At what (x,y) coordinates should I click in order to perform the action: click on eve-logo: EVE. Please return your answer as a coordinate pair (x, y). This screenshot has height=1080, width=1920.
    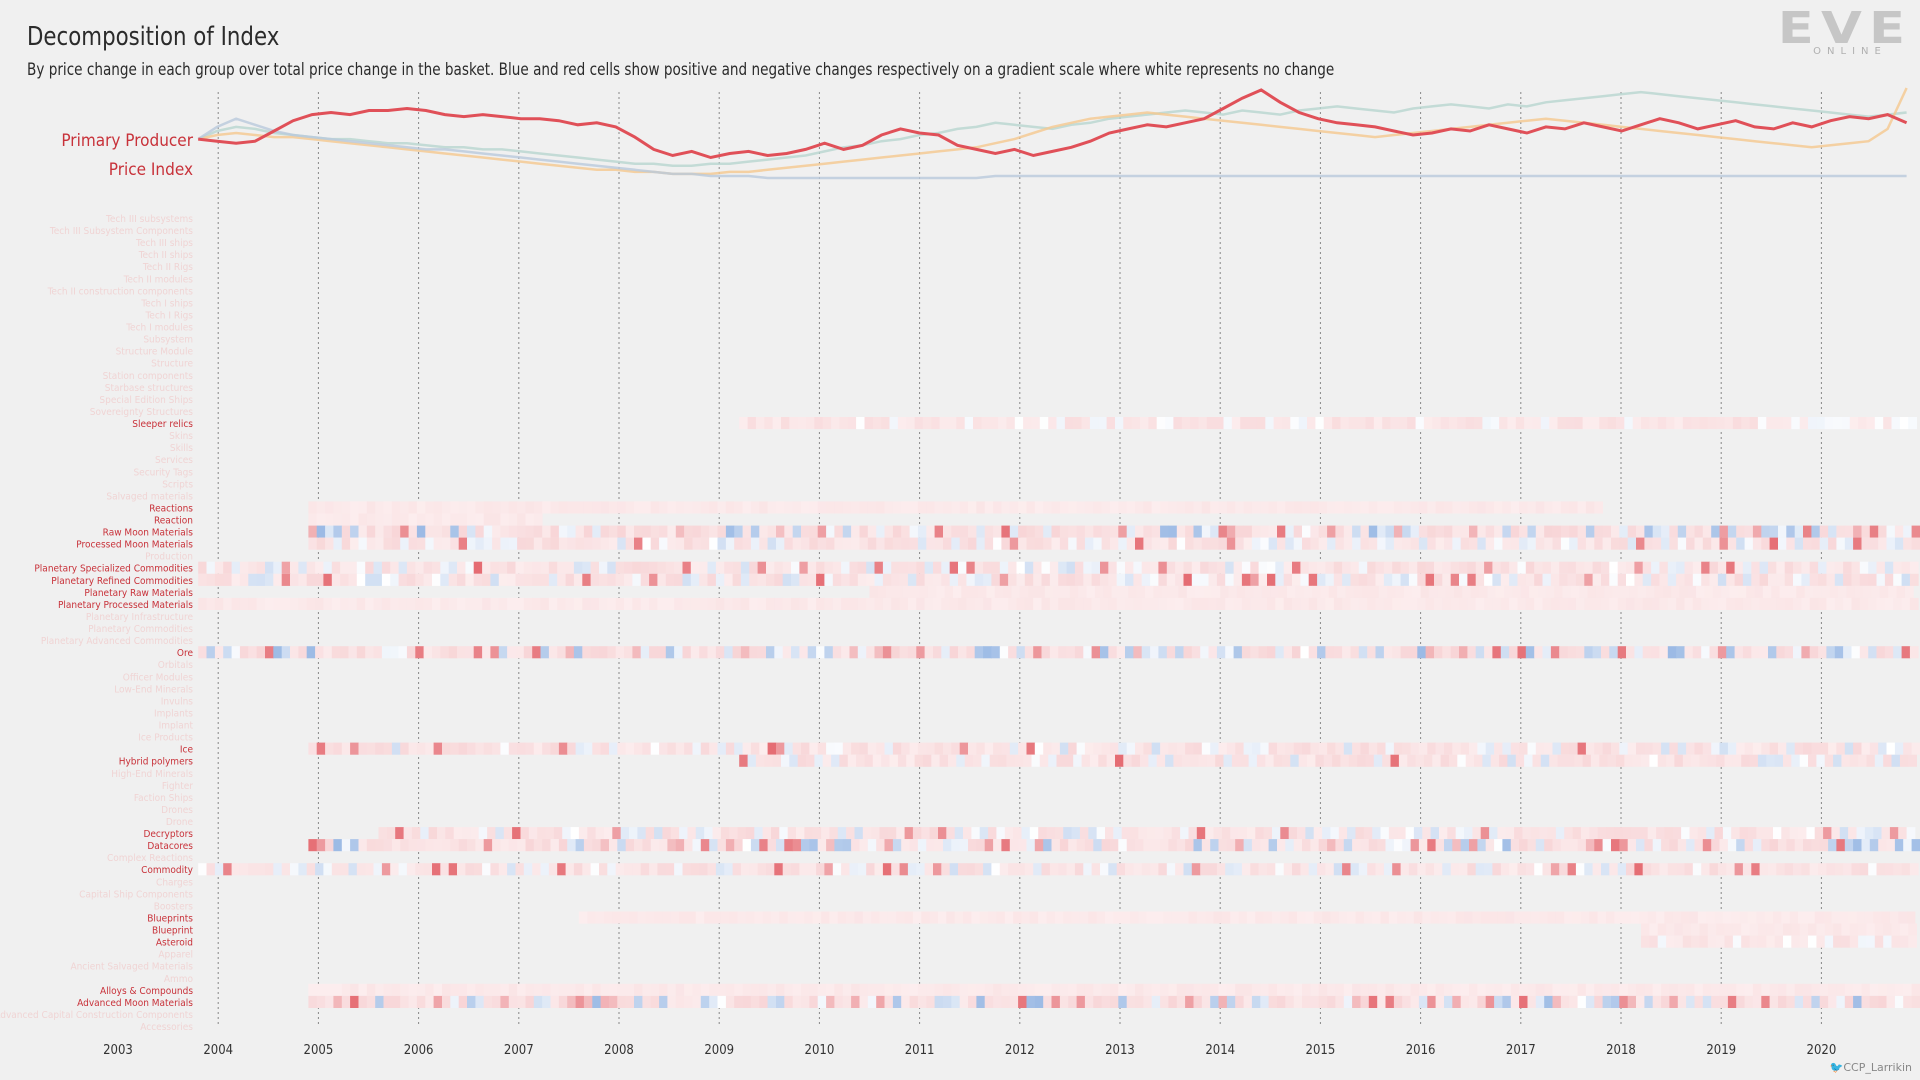
    Looking at the image, I should click on (1845, 28).